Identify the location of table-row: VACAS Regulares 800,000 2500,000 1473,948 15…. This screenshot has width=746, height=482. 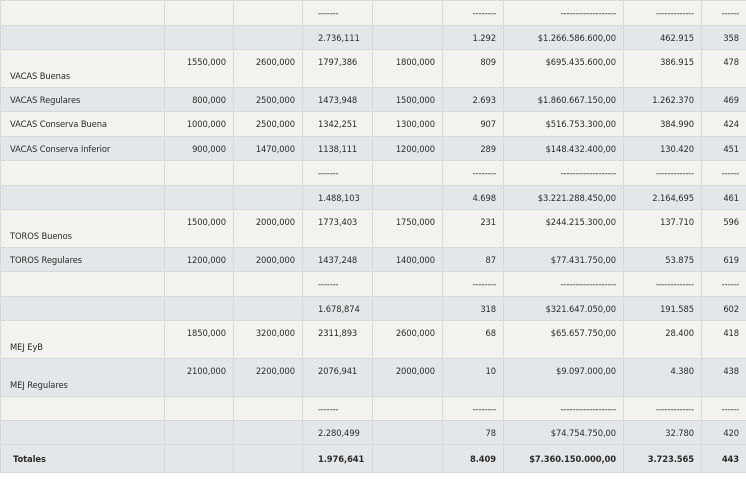
(373, 99).